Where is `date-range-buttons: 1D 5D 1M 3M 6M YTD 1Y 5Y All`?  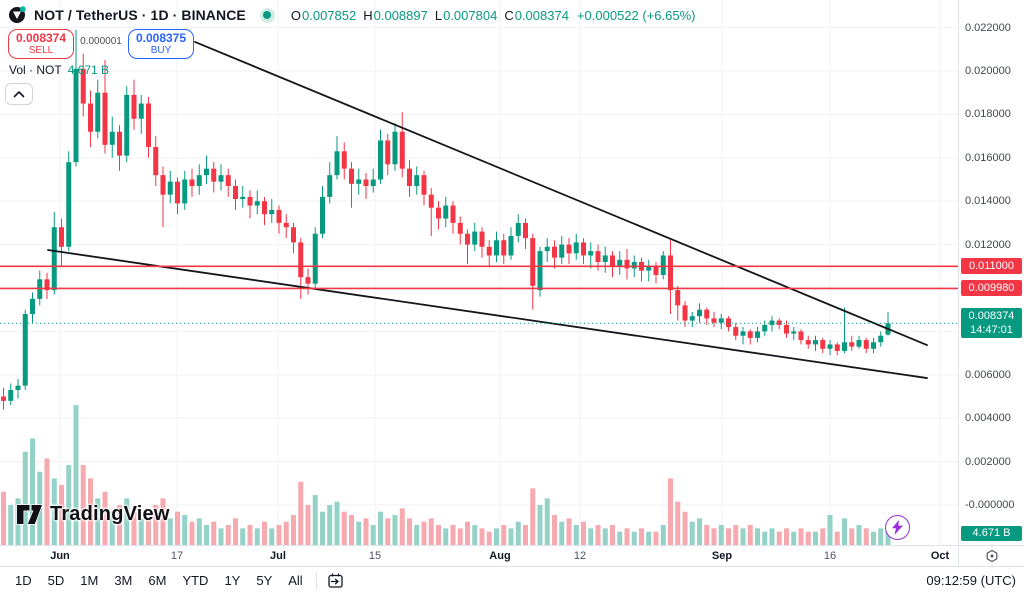 date-range-buttons: 1D 5D 1M 3M 6M YTD 1Y 5Y All is located at coordinates (159, 580).